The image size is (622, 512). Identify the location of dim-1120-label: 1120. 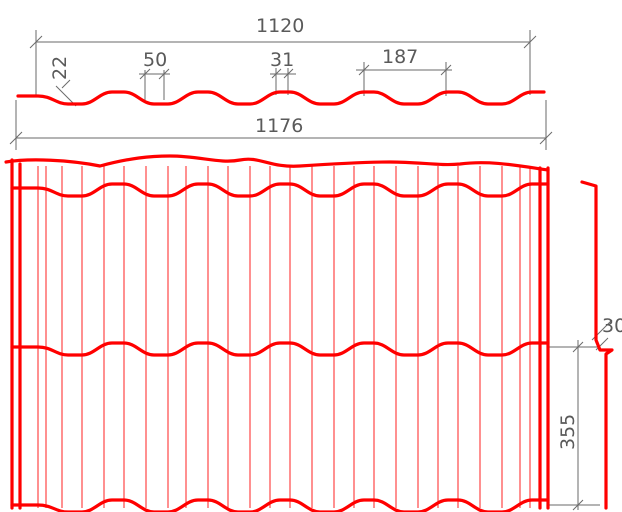
(280, 26).